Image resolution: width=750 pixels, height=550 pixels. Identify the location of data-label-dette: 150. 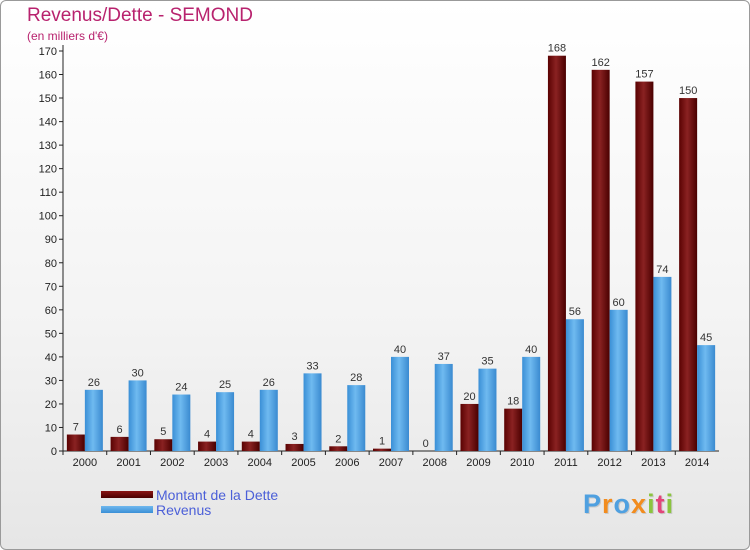
(688, 91).